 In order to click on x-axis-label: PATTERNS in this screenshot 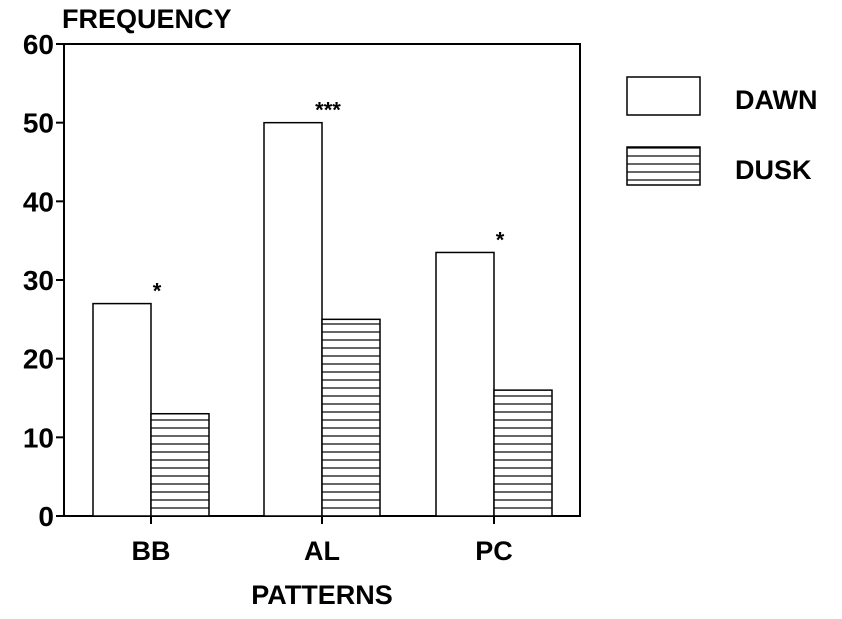, I will do `click(322, 595)`.